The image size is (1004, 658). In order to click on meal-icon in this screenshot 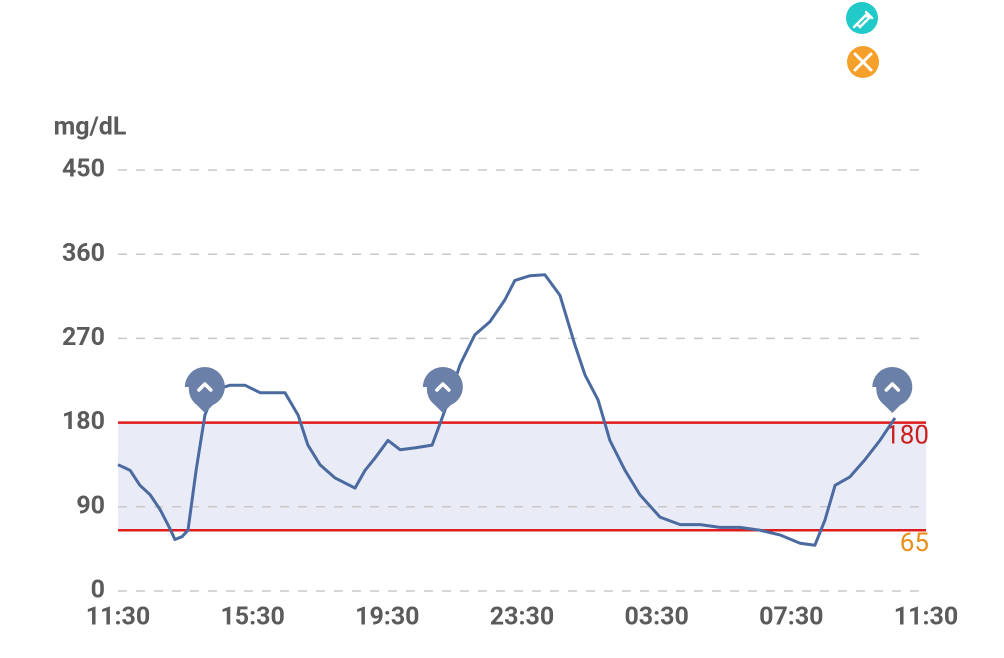, I will do `click(863, 62)`.